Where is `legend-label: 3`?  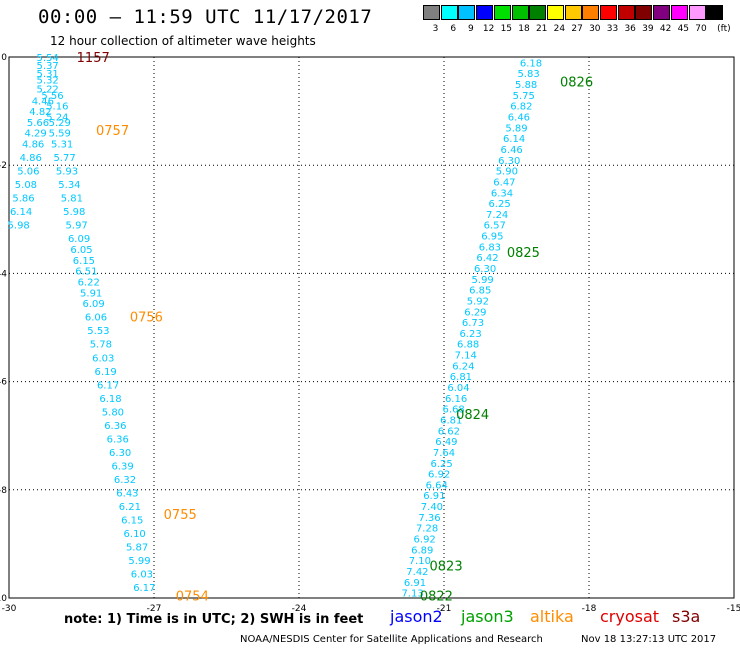 legend-label: 3 is located at coordinates (435, 29).